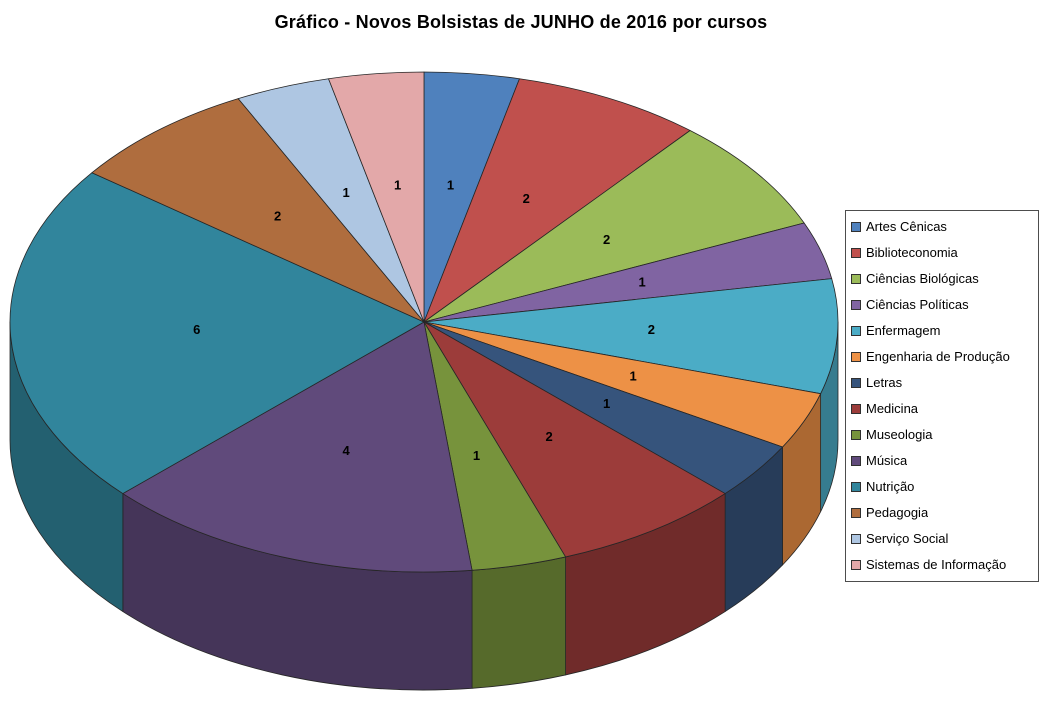 Image resolution: width=1042 pixels, height=726 pixels. Describe the element at coordinates (518, 622) in the screenshot. I see `pie-slice-side` at that location.